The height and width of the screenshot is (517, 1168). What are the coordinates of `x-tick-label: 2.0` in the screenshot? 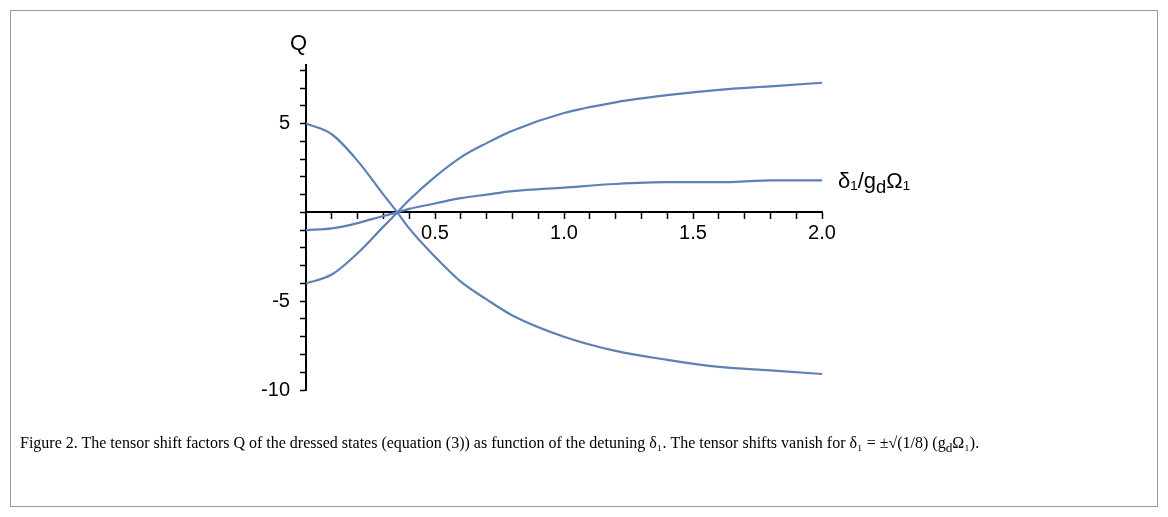 It's located at (822, 231).